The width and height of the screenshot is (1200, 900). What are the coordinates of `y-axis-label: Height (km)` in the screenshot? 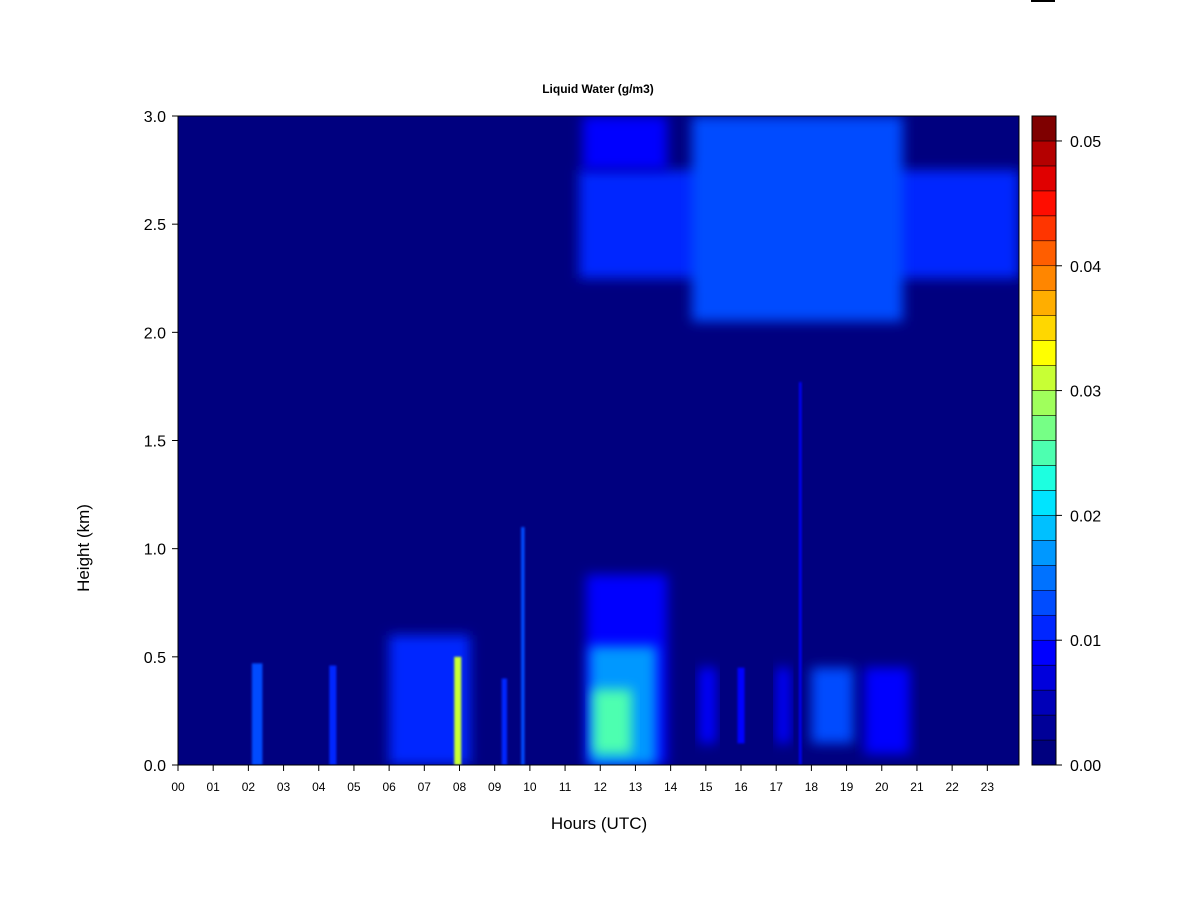 It's located at (83, 548).